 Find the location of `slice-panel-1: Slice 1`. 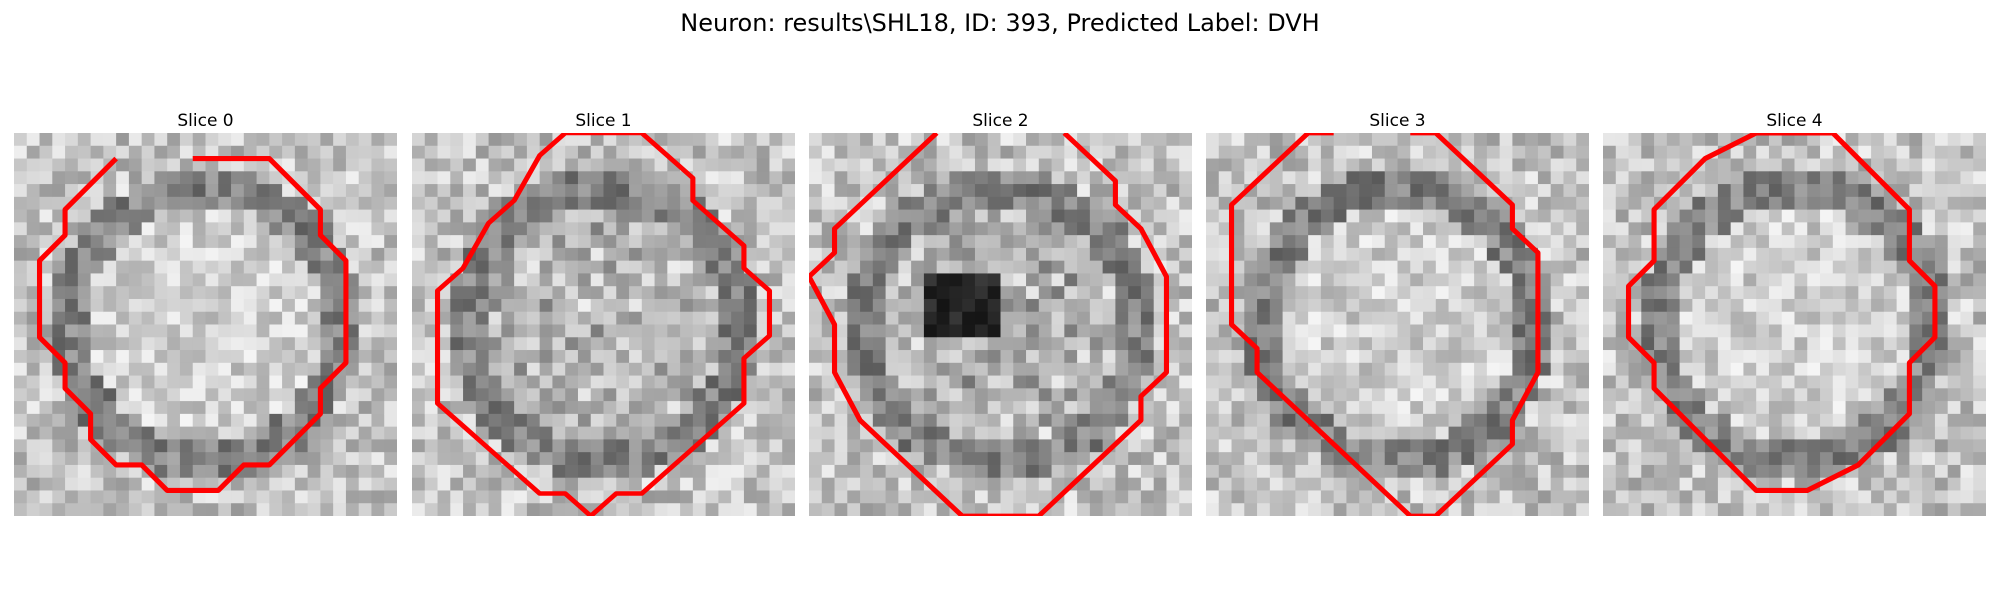

slice-panel-1: Slice 1 is located at coordinates (603, 315).